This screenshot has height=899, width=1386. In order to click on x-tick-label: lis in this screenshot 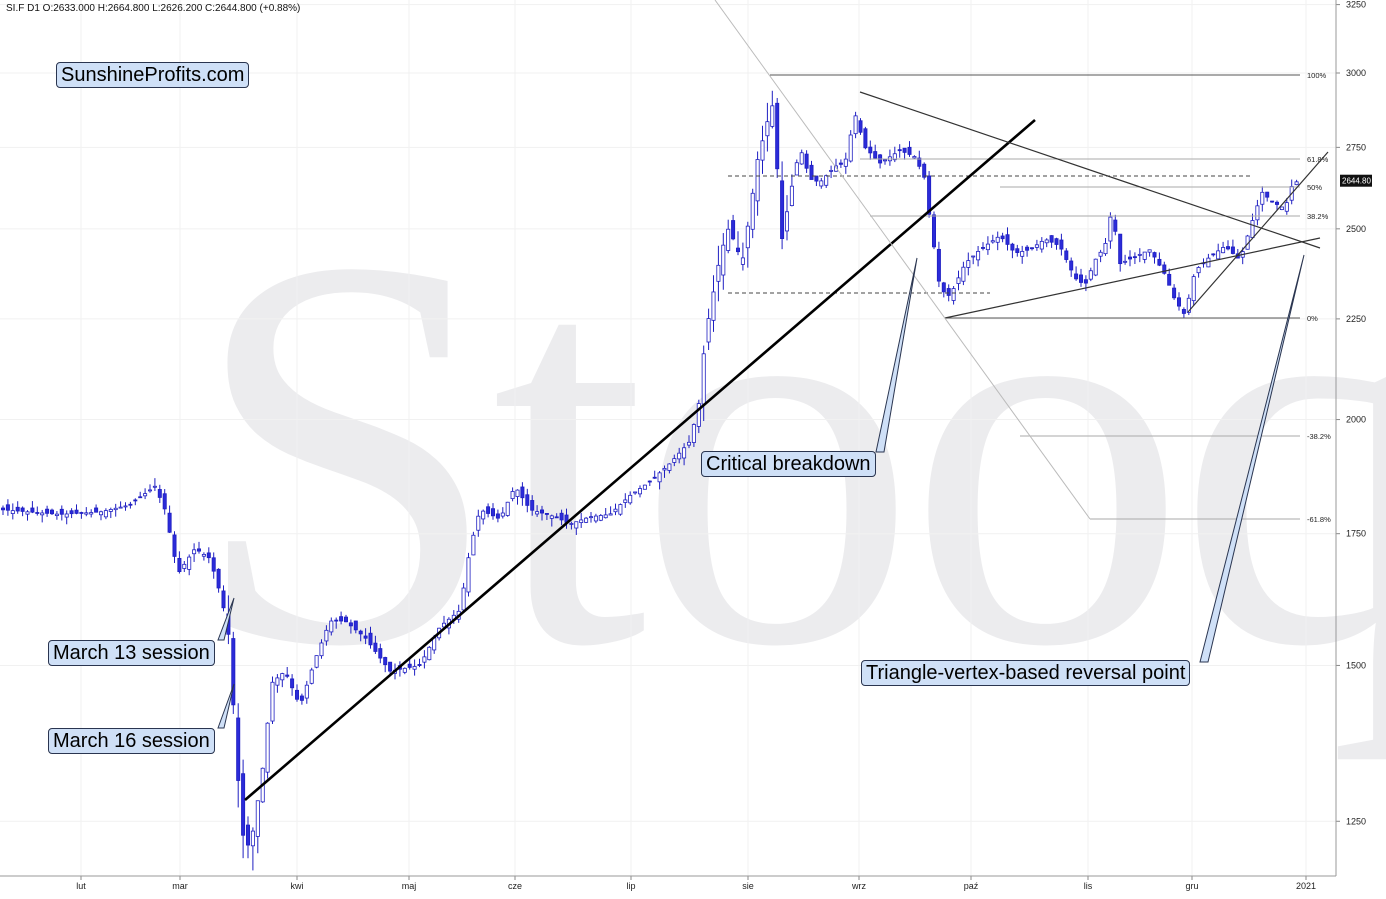, I will do `click(1088, 886)`.